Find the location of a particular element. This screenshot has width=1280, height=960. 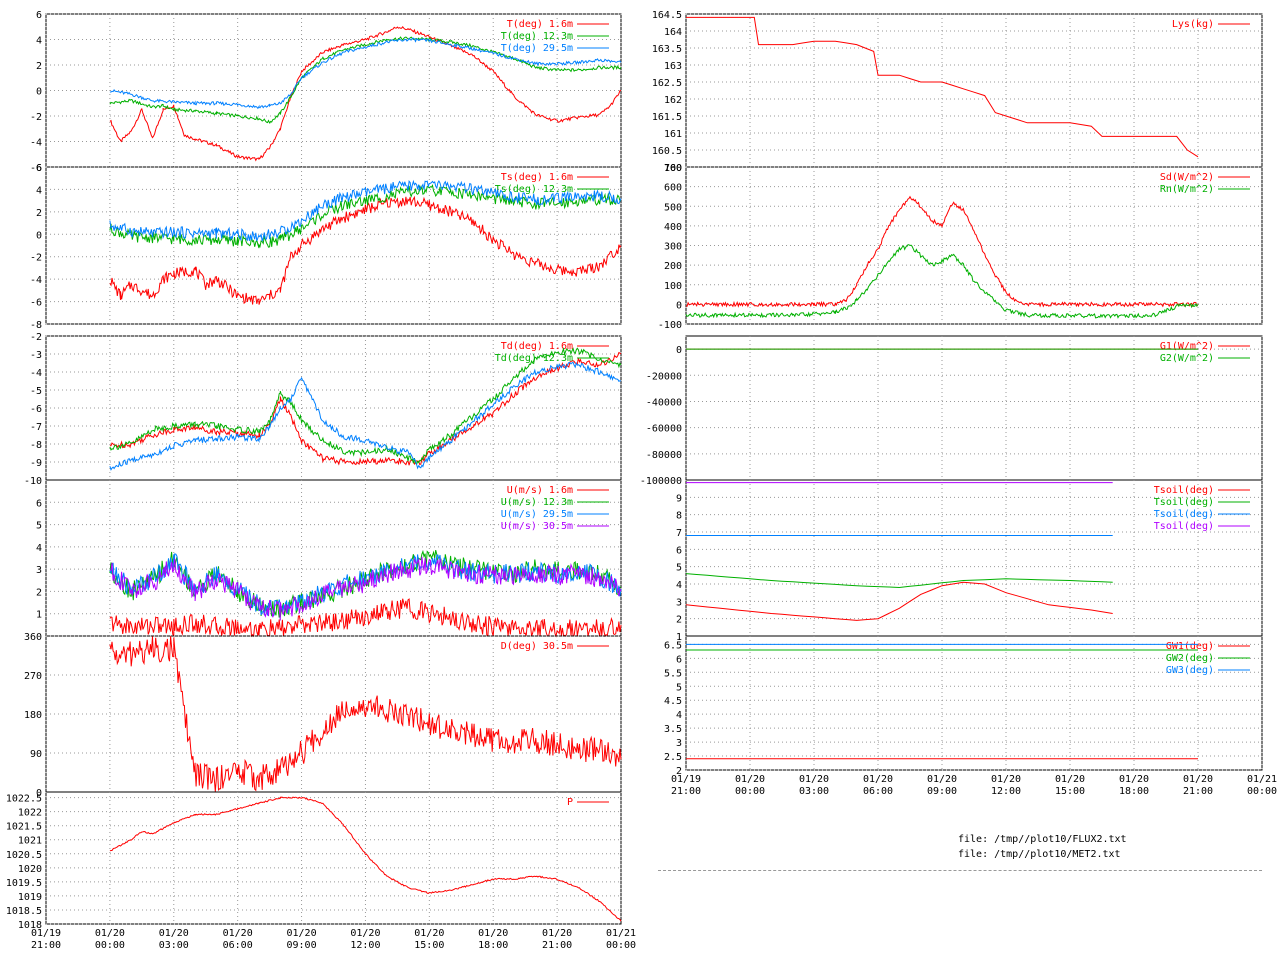

y-tick-label: 8 is located at coordinates (679, 516).